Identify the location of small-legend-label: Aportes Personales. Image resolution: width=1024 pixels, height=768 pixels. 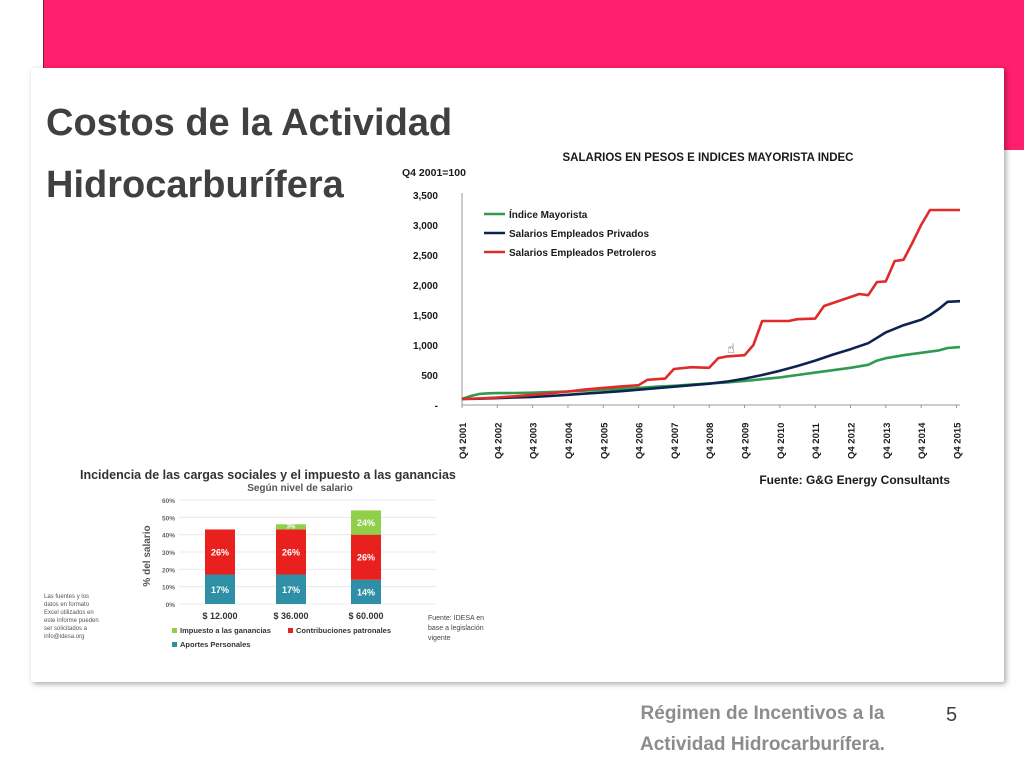
(215, 644).